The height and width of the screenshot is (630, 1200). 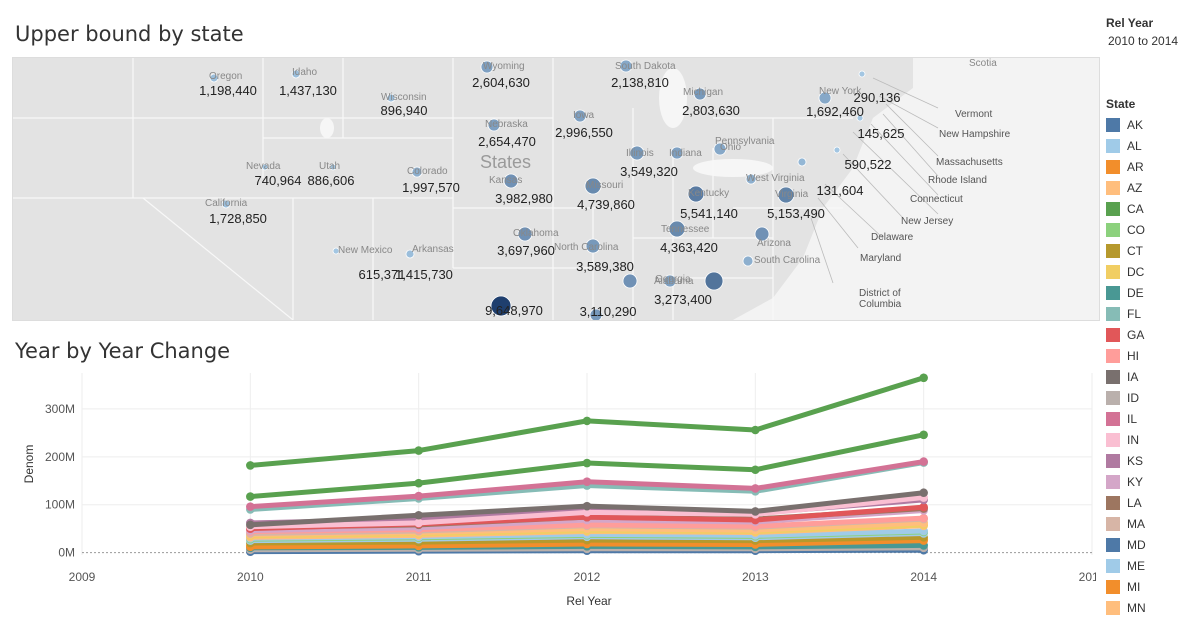 What do you see at coordinates (1126, 565) in the screenshot?
I see `legend-item-me: ME` at bounding box center [1126, 565].